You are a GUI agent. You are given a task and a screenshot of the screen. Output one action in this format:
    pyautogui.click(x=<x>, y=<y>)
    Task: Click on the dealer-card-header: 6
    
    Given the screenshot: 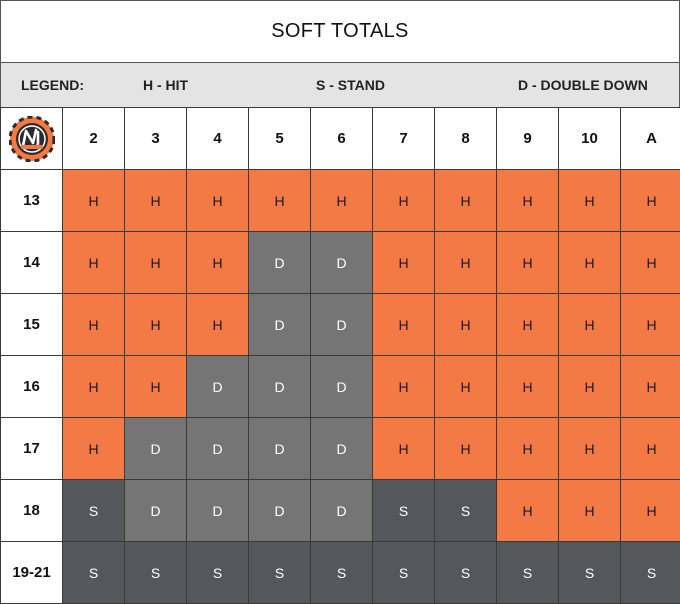 What is the action you would take?
    pyautogui.click(x=342, y=139)
    